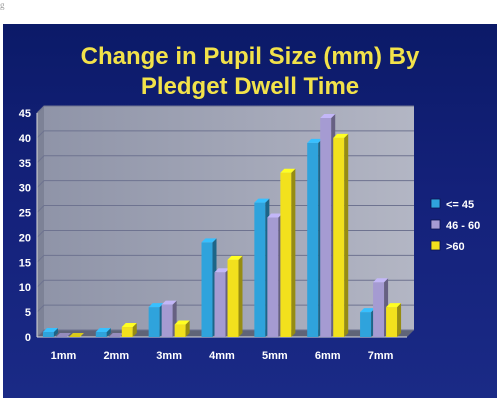  Describe the element at coordinates (25, 164) in the screenshot. I see `y-tick-label: 35` at that location.